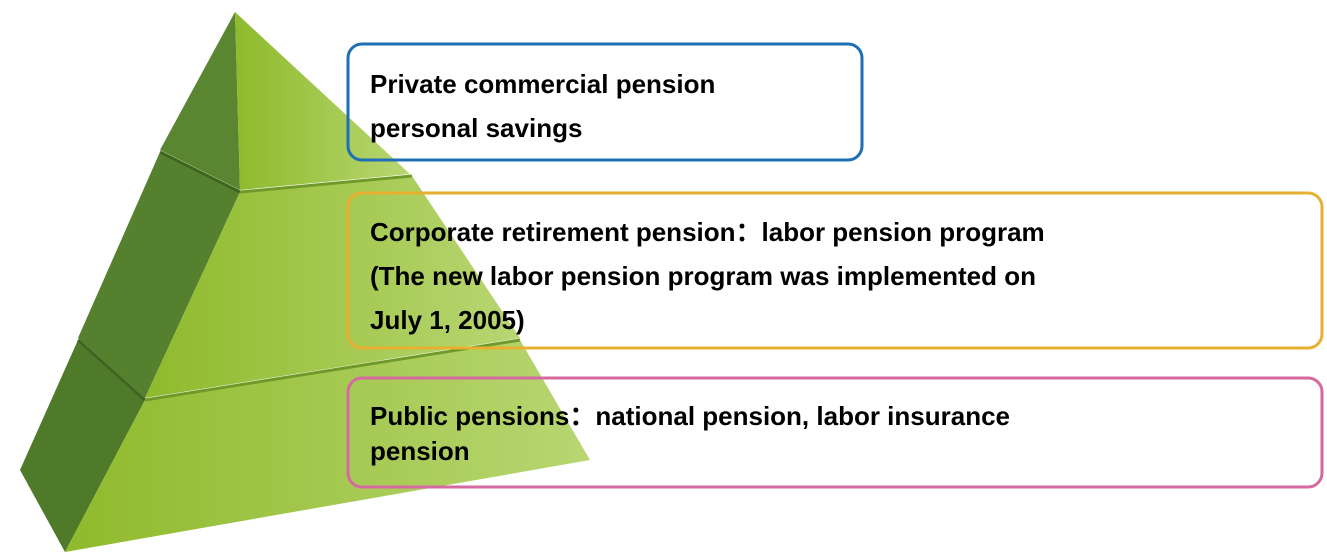 This screenshot has height=555, width=1327. What do you see at coordinates (476, 128) in the screenshot?
I see `tier-text: personal savings` at bounding box center [476, 128].